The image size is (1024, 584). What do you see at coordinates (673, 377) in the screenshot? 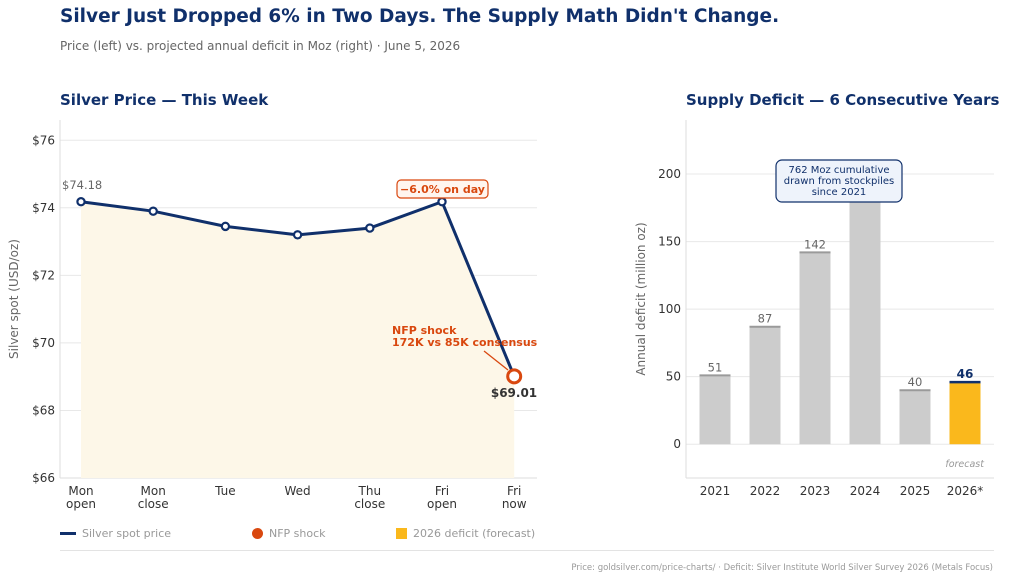
I see `deficit-ytick-label: 50` at bounding box center [673, 377].